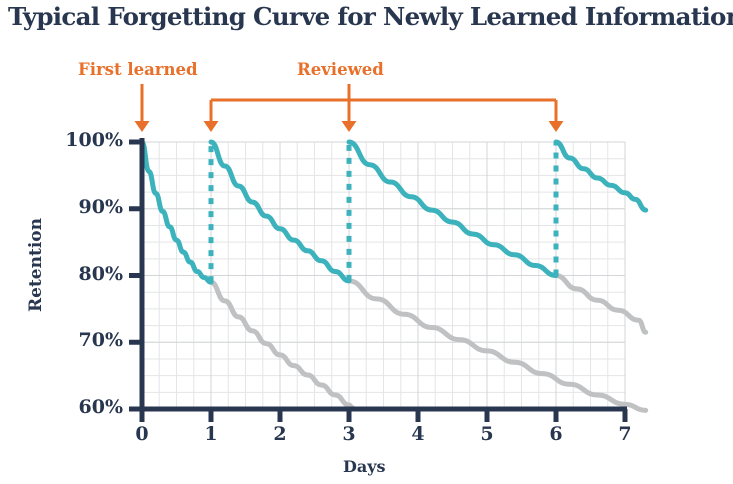  Describe the element at coordinates (625, 434) in the screenshot. I see `x-tick-label: 7` at that location.